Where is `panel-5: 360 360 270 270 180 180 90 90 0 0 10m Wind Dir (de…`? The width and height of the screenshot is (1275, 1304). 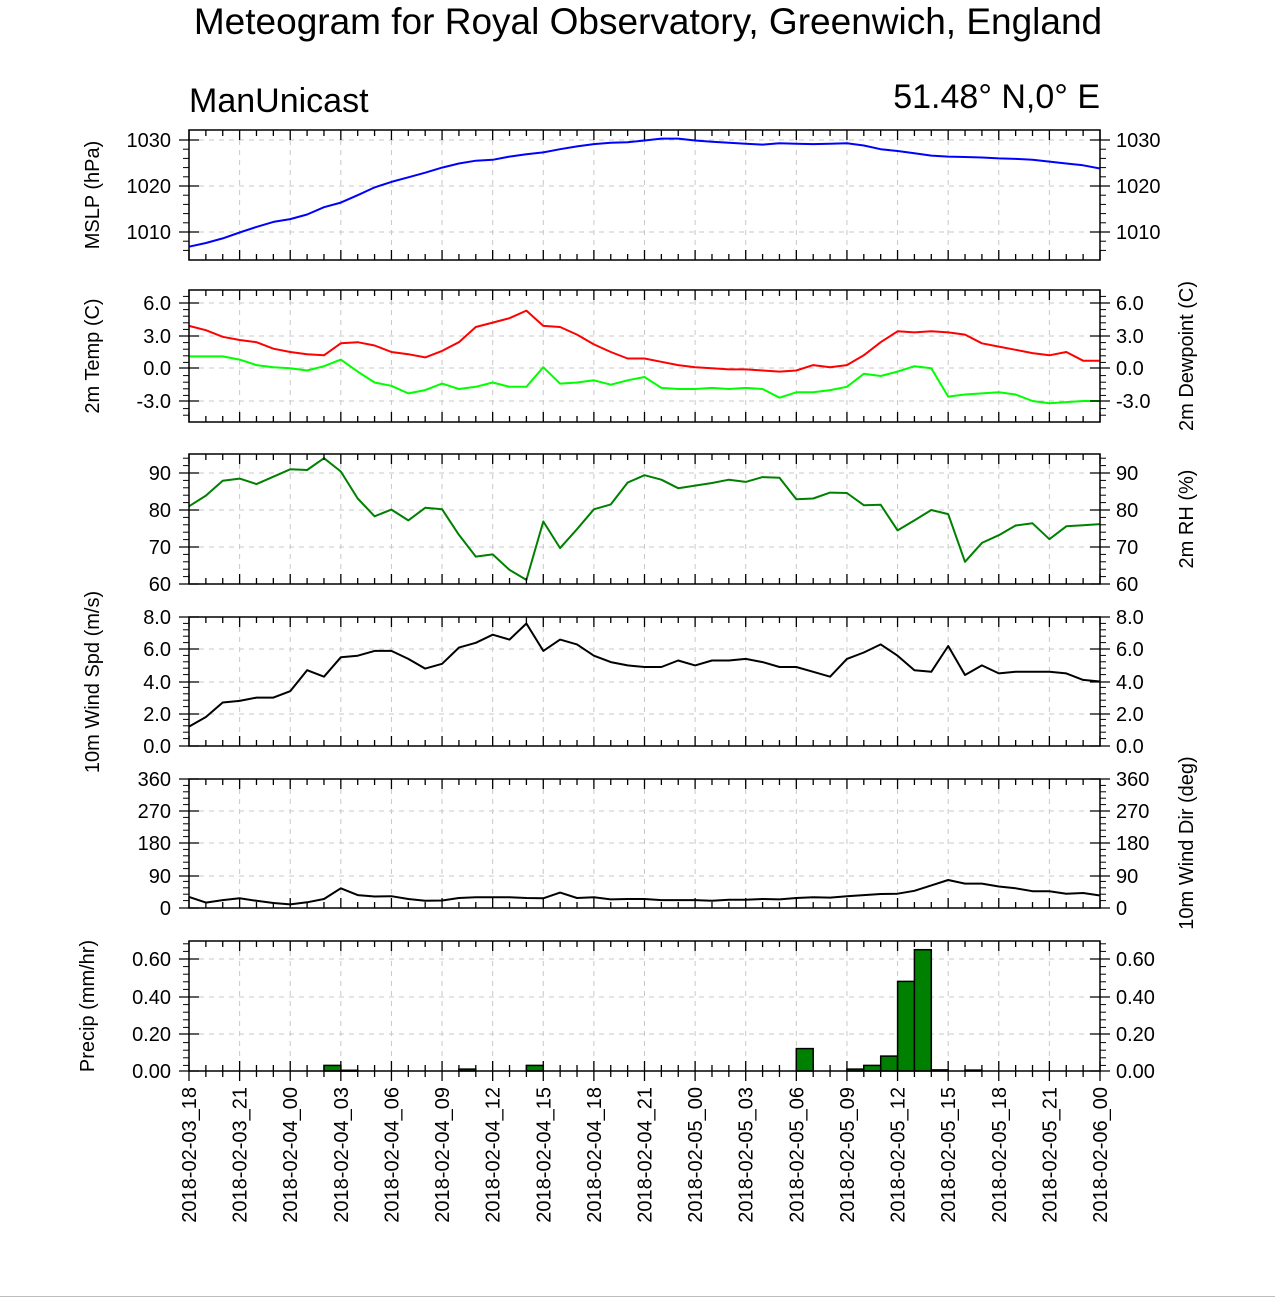 panel-5: 360 360 270 270 180 180 90 90 0 0 10m Wind Dir (de… is located at coordinates (668, 842).